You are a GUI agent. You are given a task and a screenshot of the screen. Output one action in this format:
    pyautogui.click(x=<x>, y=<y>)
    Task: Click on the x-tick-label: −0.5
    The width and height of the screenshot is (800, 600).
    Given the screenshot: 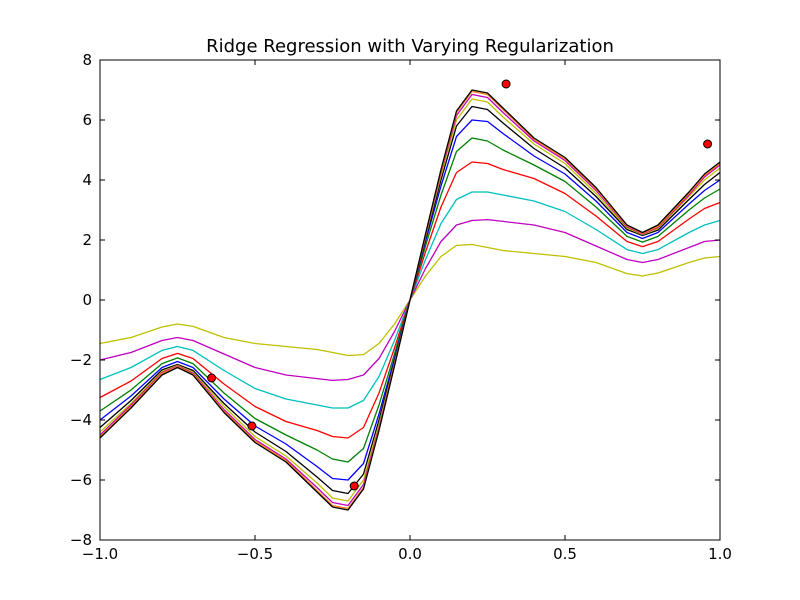 What is the action you would take?
    pyautogui.click(x=255, y=554)
    